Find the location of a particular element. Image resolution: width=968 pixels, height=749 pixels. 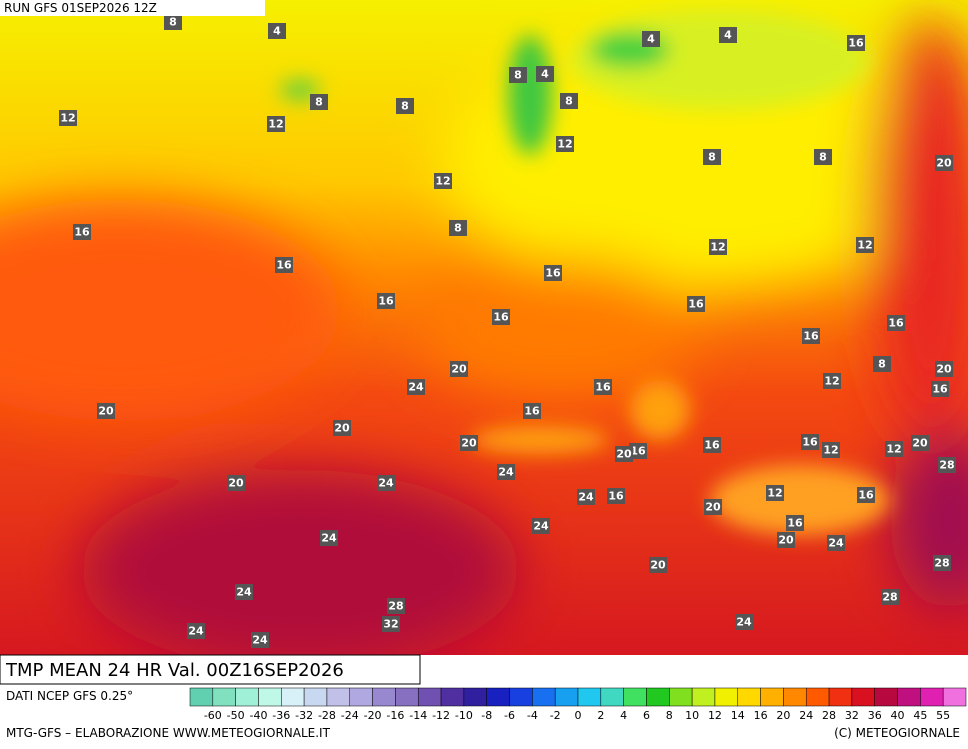

scale-label: -28 is located at coordinates (327, 715).